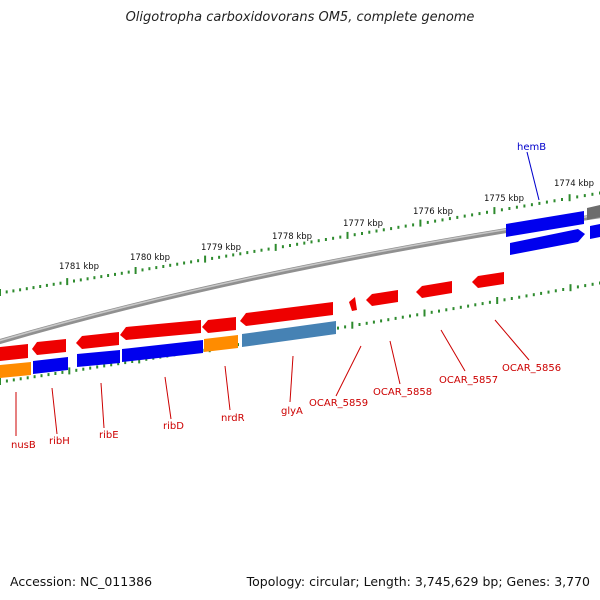  I want to click on gene-label-ribE: ribE, so click(109, 435).